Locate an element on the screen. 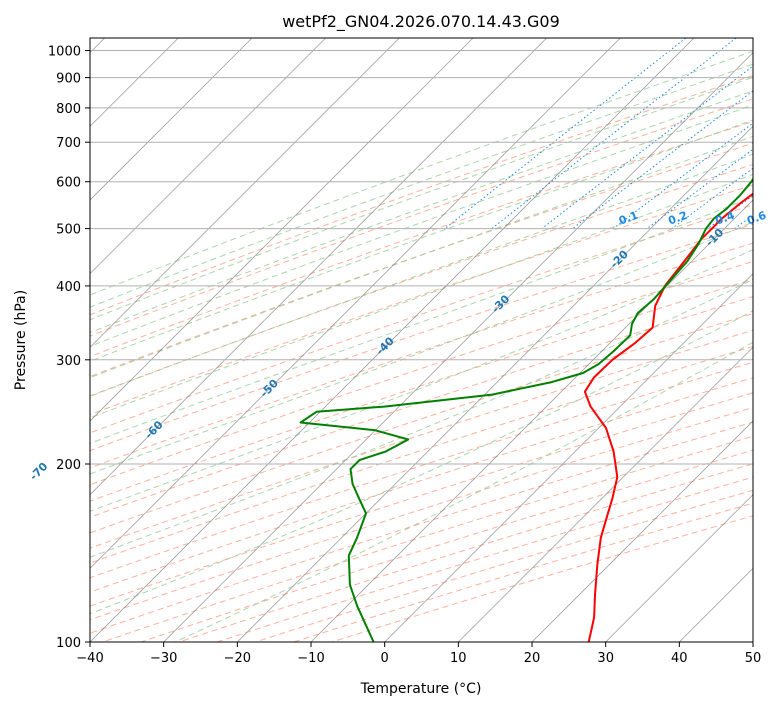 The height and width of the screenshot is (708, 775). y-tick-label: 100 is located at coordinates (68, 643).